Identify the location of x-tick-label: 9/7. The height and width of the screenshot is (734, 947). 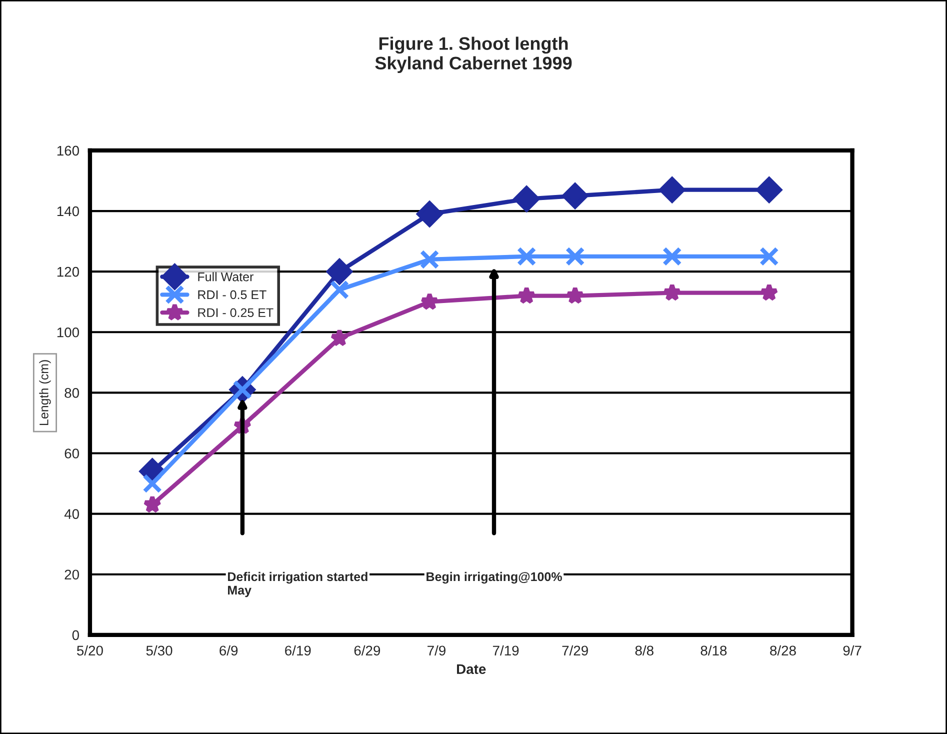
(852, 650).